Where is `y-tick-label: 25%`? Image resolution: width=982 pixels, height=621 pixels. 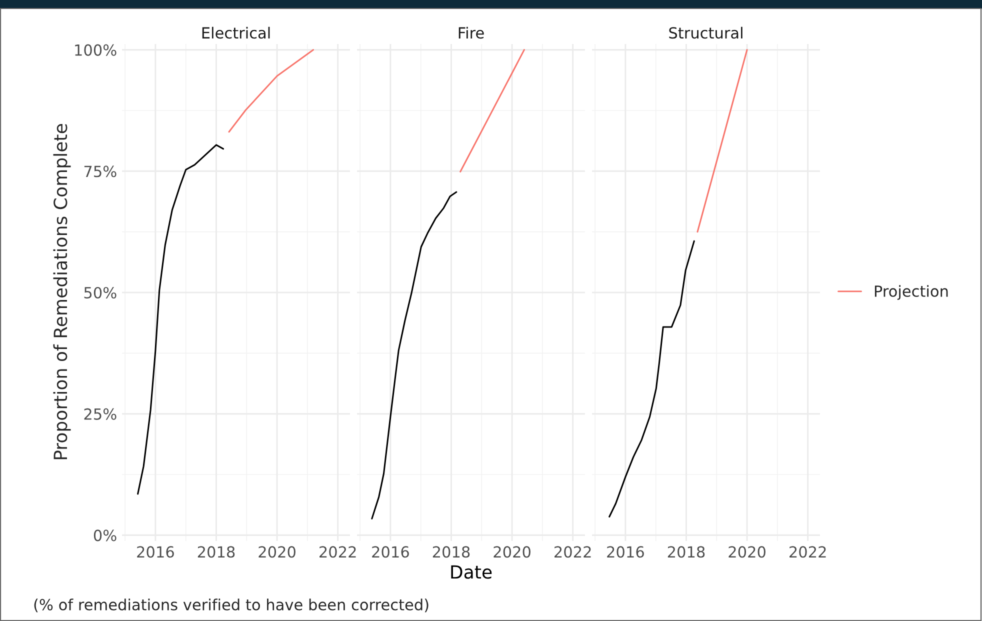
y-tick-label: 25% is located at coordinates (100, 414).